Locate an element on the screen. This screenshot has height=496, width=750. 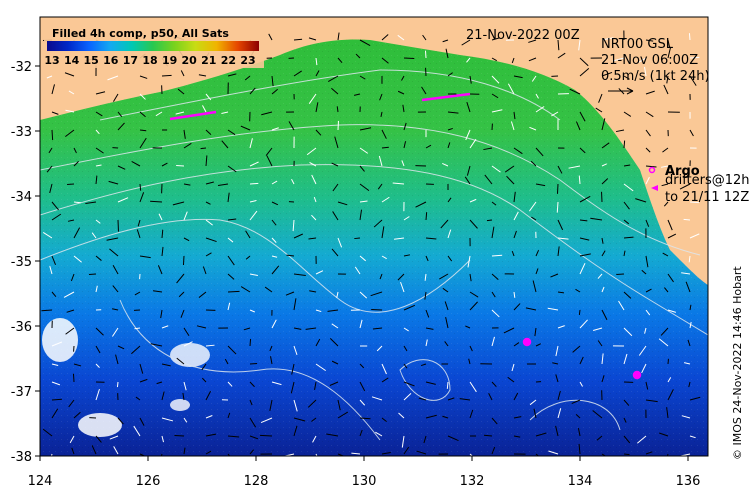
colorbar-tick-label: 22 is located at coordinates (228, 60).